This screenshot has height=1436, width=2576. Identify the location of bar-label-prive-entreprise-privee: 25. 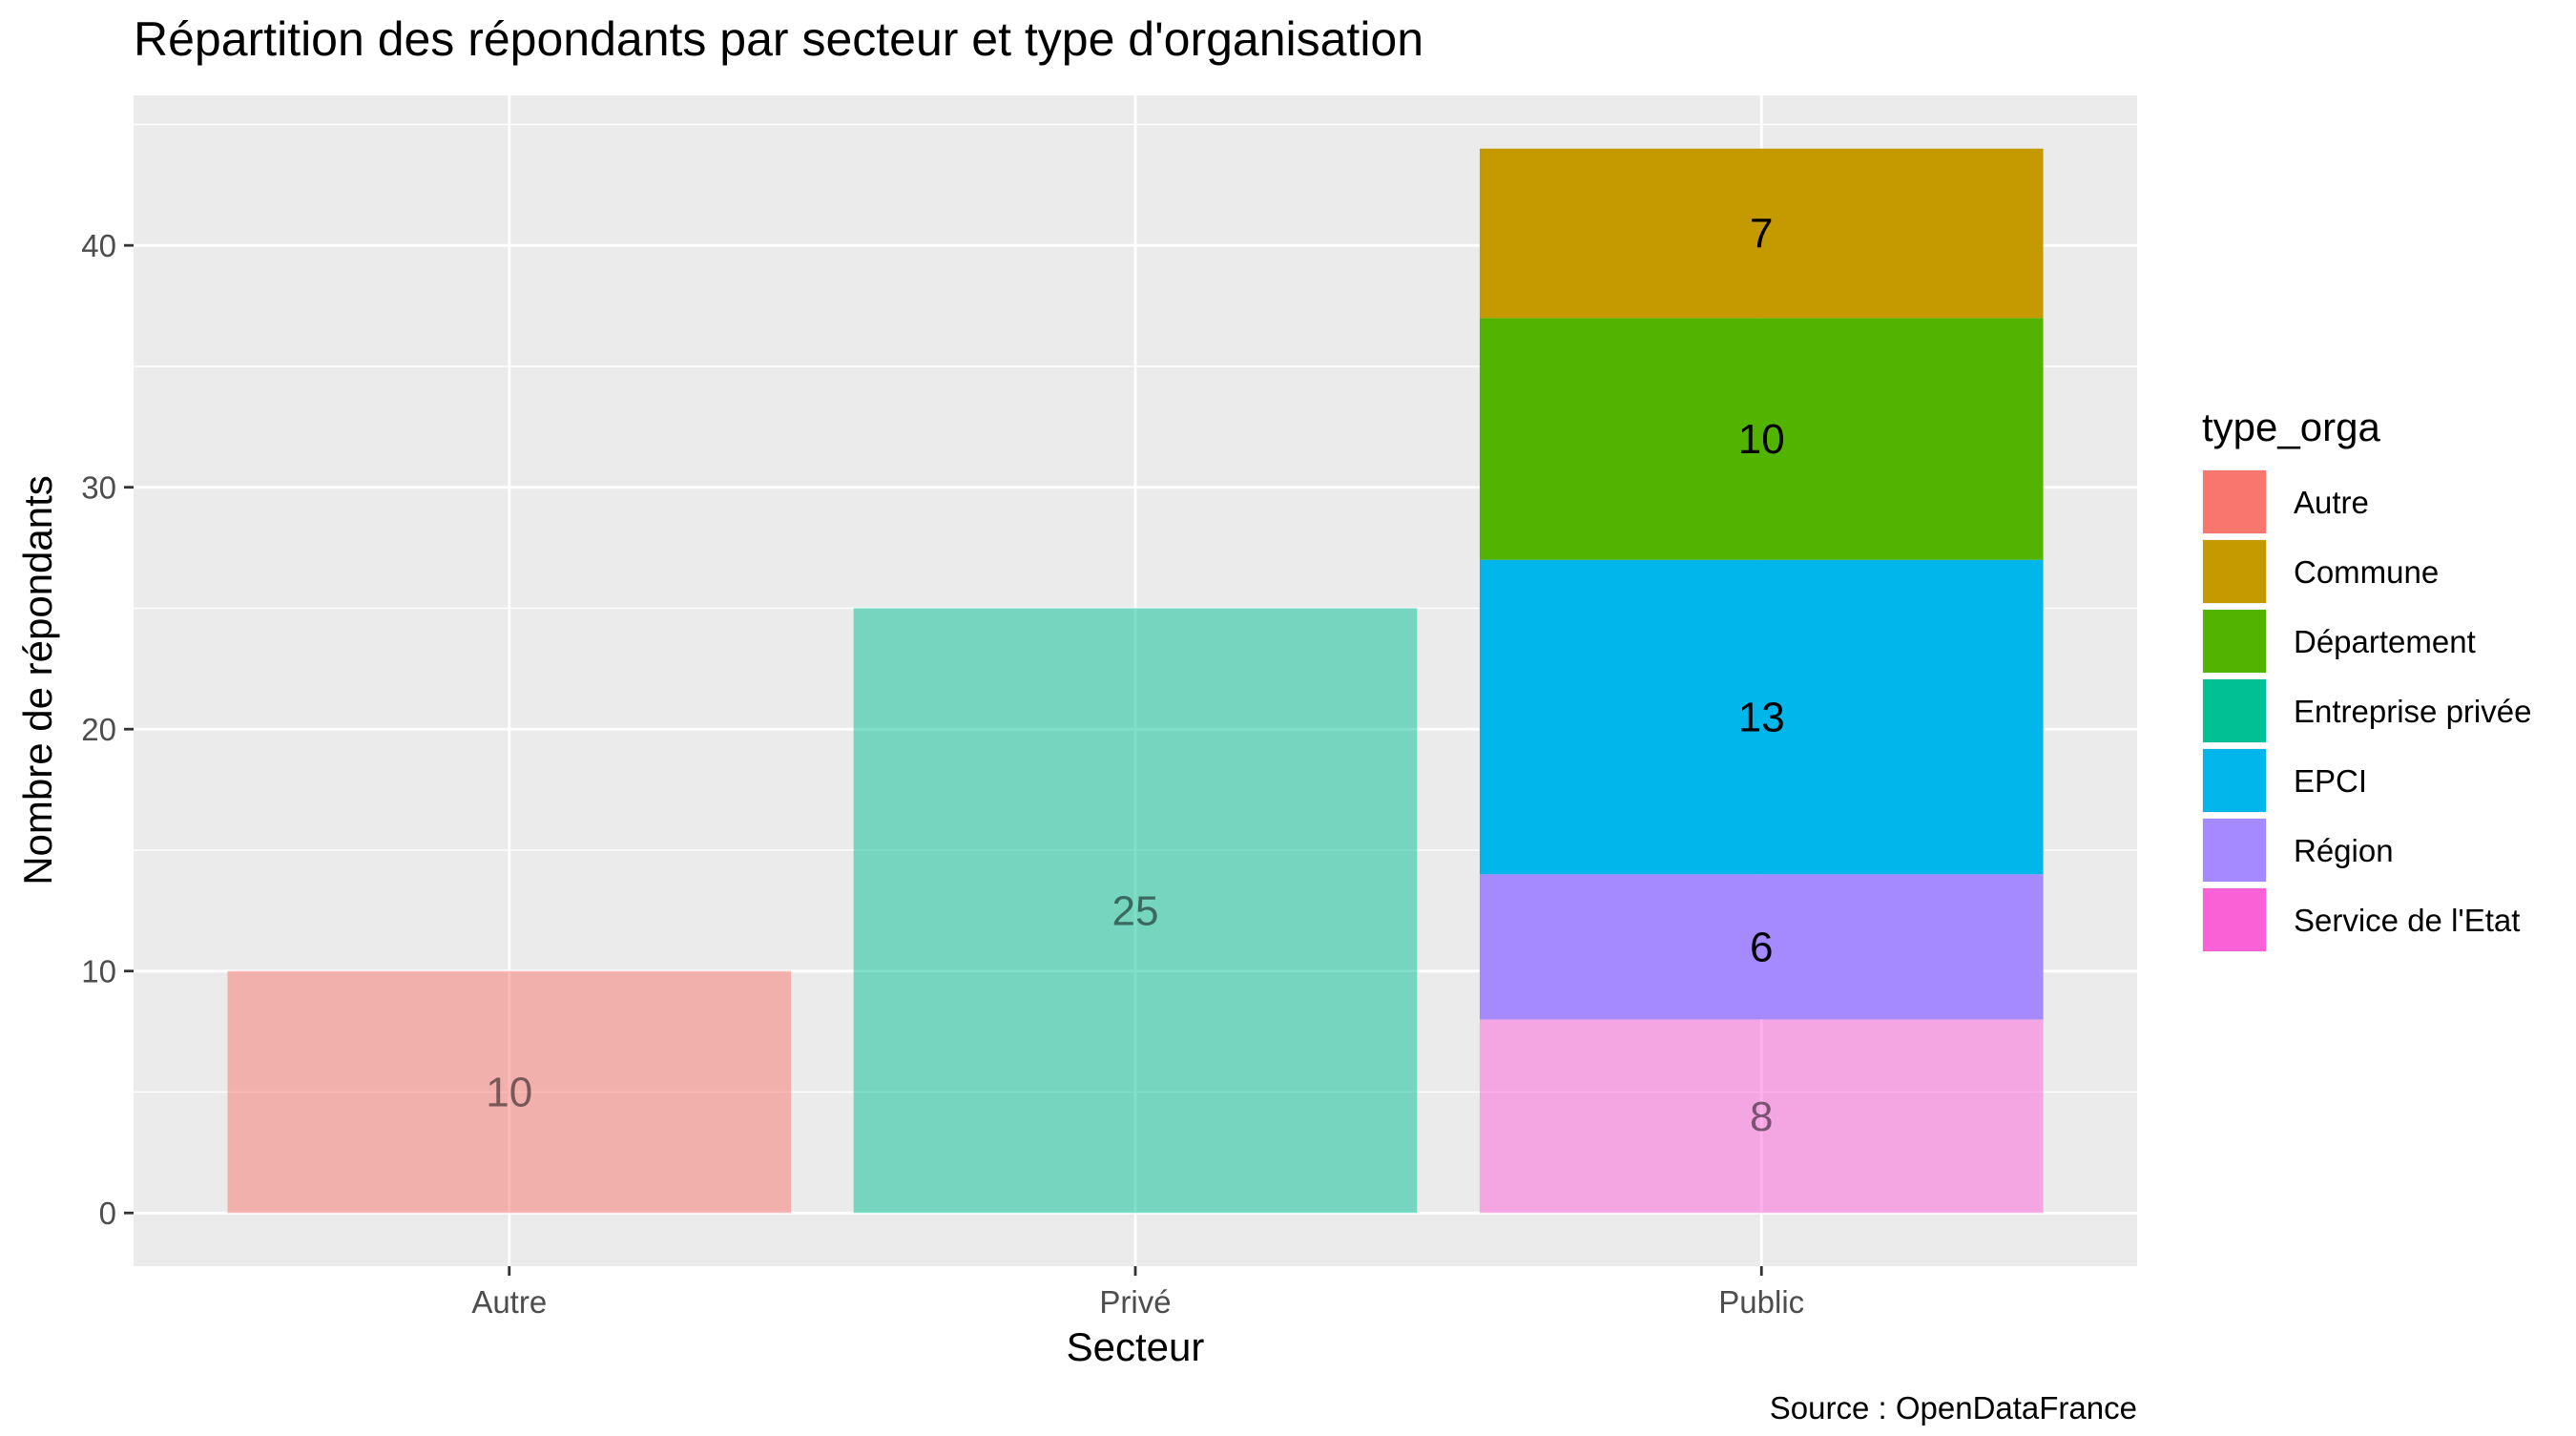
(1135, 910).